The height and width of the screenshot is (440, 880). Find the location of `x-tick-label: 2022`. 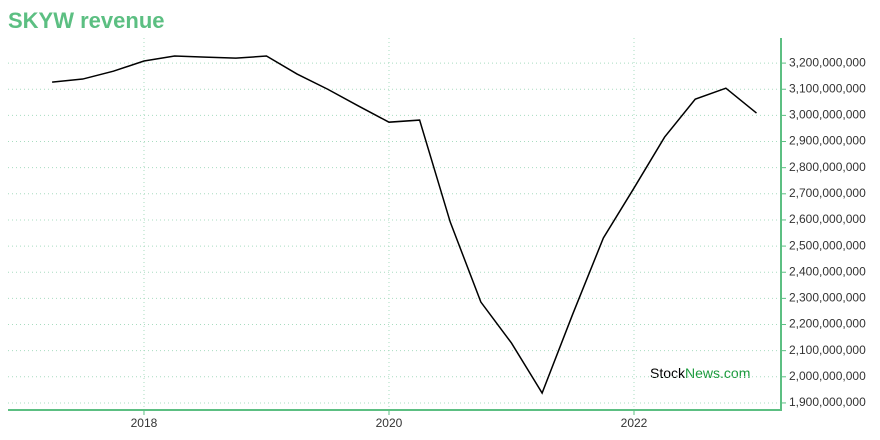

x-tick-label: 2022 is located at coordinates (634, 423).